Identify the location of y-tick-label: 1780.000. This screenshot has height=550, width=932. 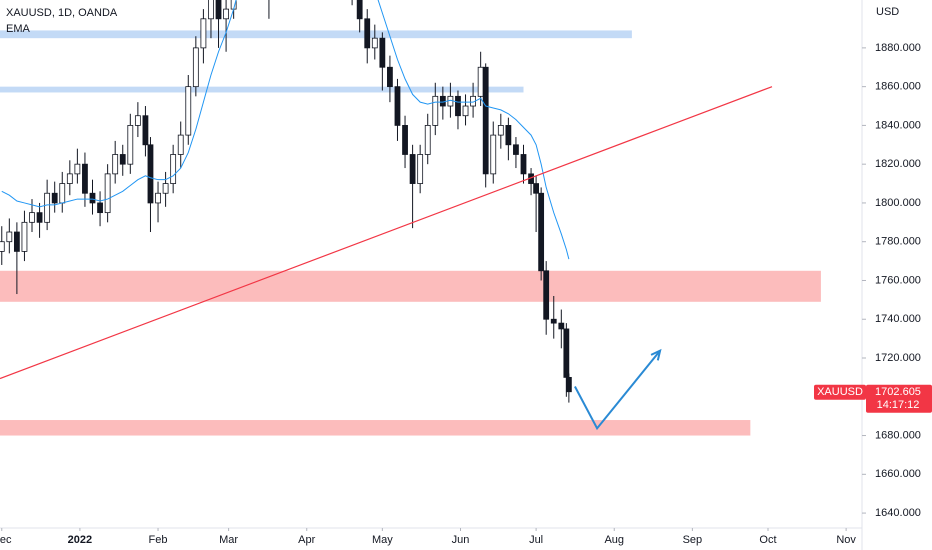
(898, 242).